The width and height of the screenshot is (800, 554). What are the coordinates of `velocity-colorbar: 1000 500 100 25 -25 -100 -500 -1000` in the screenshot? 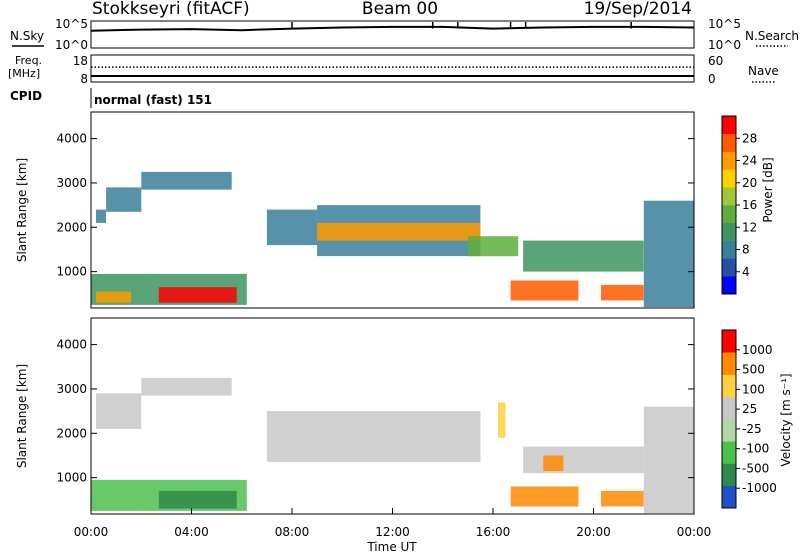 It's located at (749, 419).